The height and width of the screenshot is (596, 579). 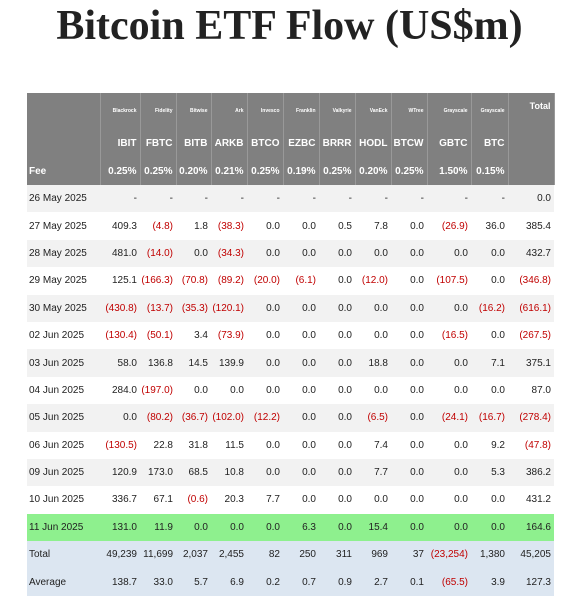 I want to click on flow-value: 0.5, so click(x=345, y=226).